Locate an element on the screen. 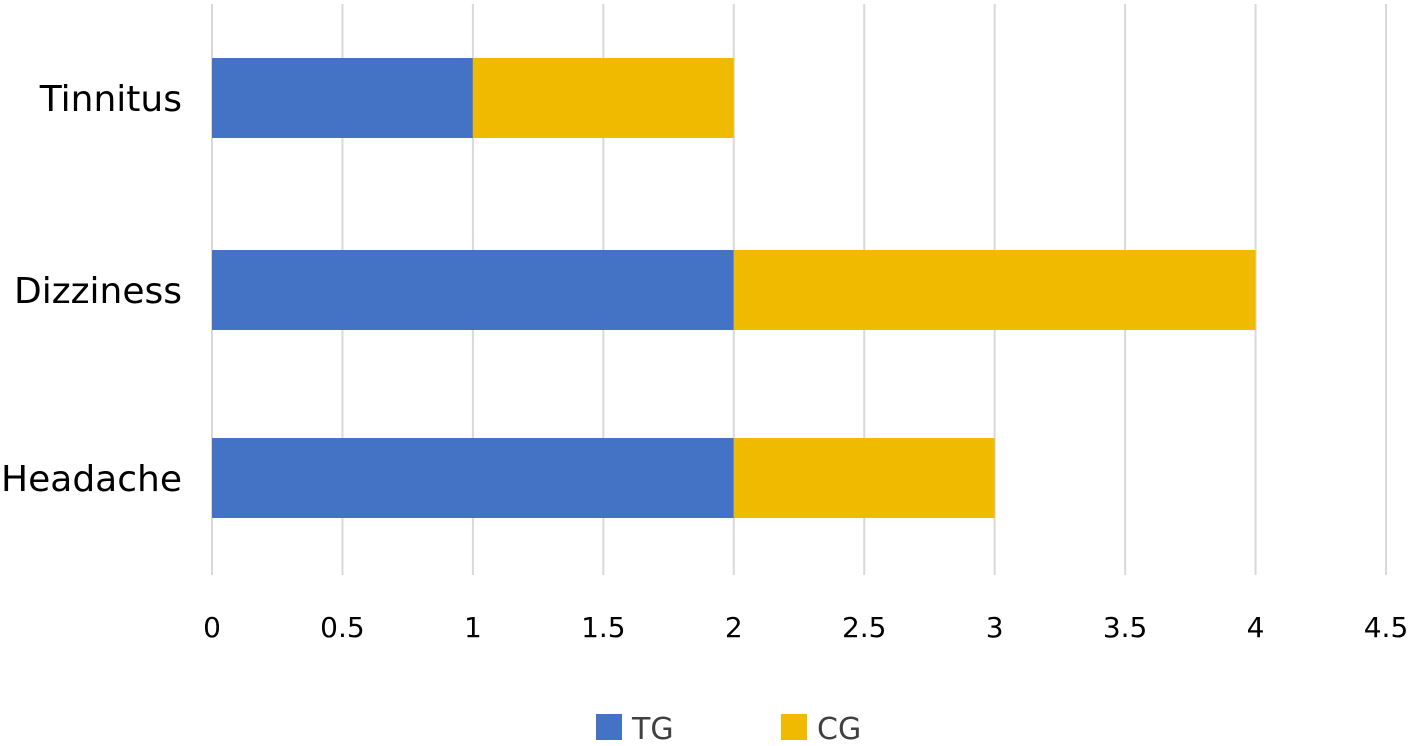  category-labels: Headache Dizziness Tinnitus is located at coordinates (91, 289).